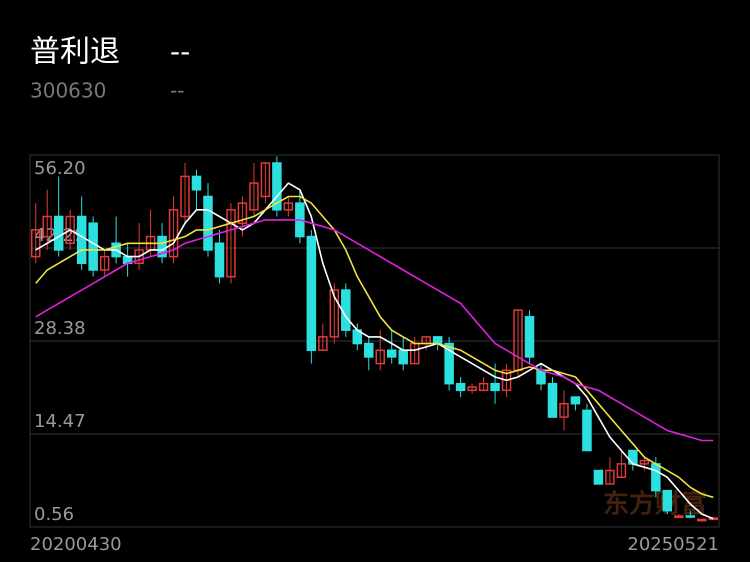 This screenshot has height=562, width=750. Describe the element at coordinates (60, 328) in the screenshot. I see `y-tick-label: 28.38` at that location.